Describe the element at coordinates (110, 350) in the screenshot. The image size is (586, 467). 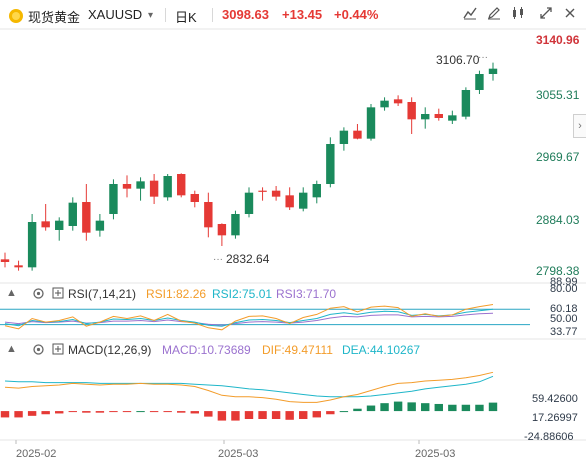
I see `macd-title: MACD(12,26,9)` at that location.